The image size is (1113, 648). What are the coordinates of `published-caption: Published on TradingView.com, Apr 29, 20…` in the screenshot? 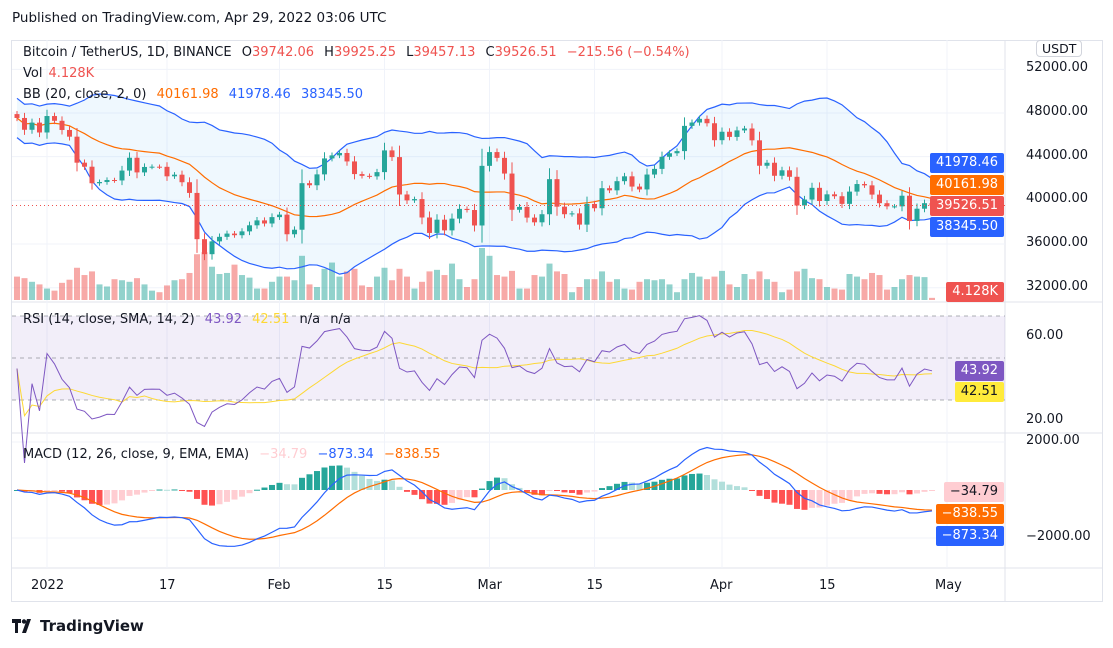 It's located at (199, 18).